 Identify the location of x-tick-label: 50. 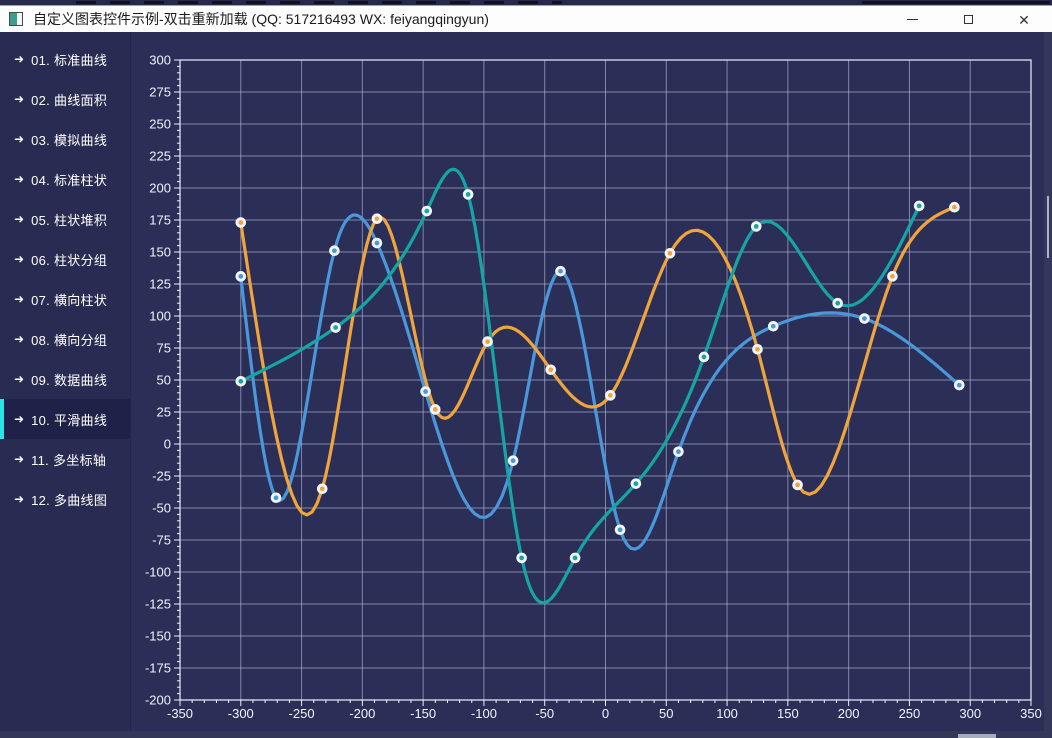
(666, 713).